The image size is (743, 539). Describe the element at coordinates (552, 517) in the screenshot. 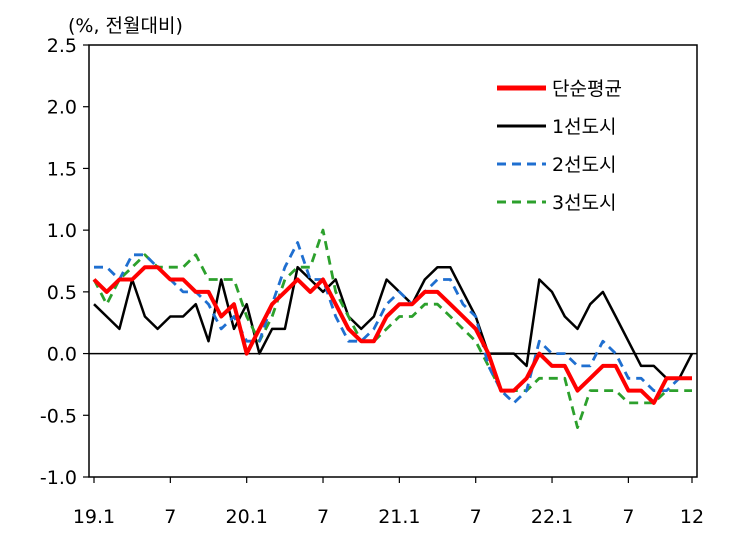

I see `x-tick-label: 22.1` at that location.